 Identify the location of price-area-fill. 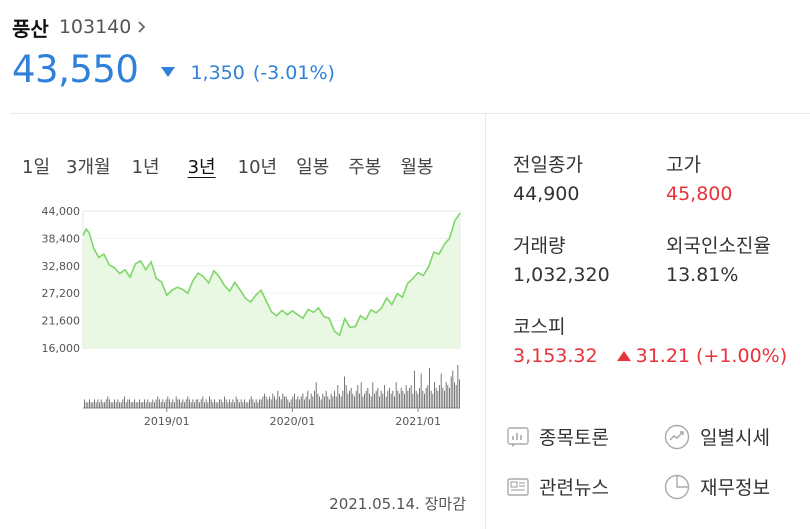
(271, 280).